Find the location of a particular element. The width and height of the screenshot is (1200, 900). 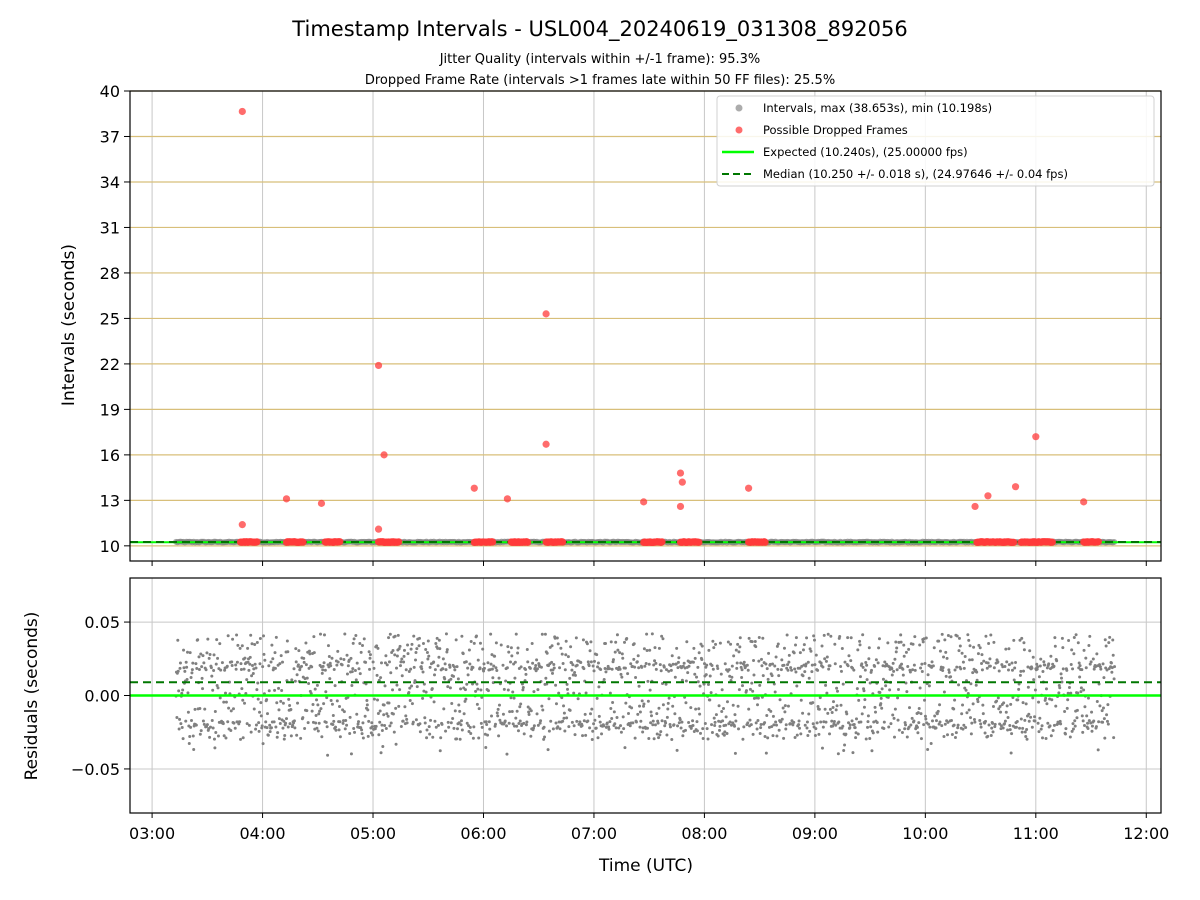

dropped-frame-point is located at coordinates (1098, 542).